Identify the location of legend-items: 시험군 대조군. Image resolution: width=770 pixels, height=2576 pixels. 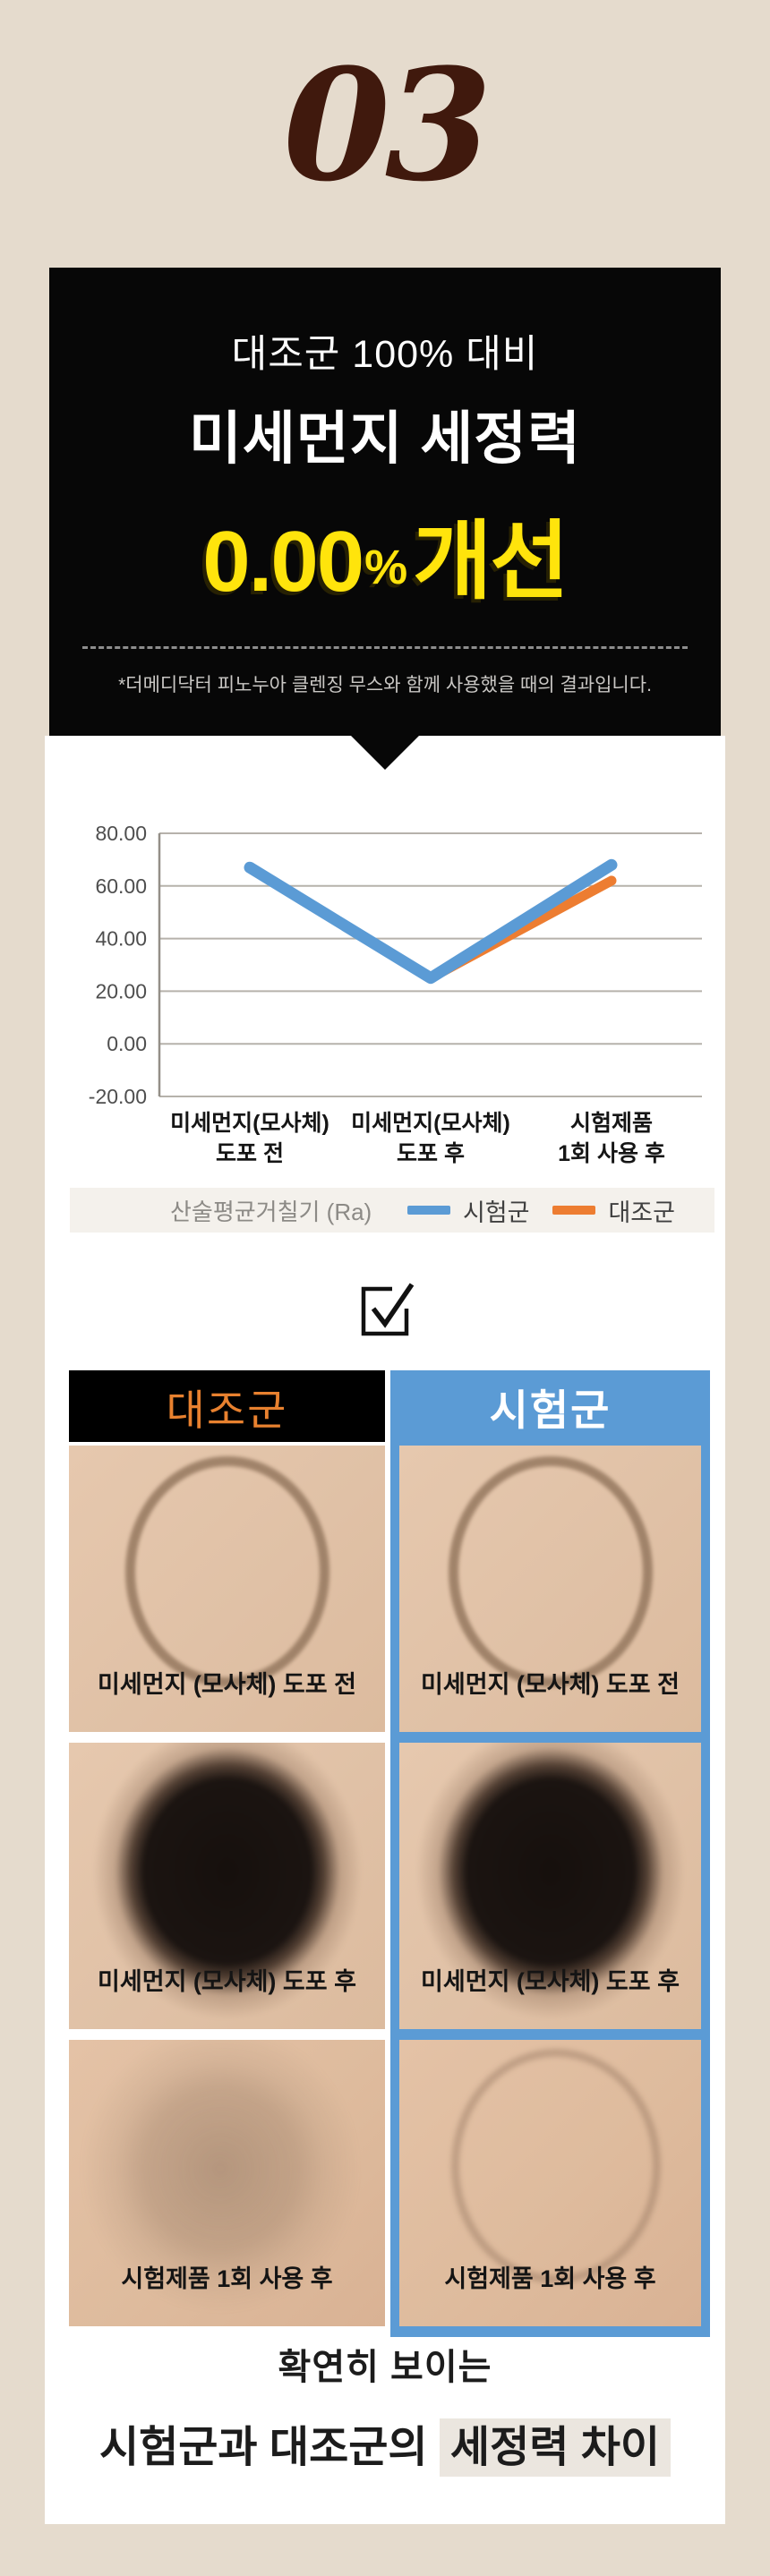
(540, 1210).